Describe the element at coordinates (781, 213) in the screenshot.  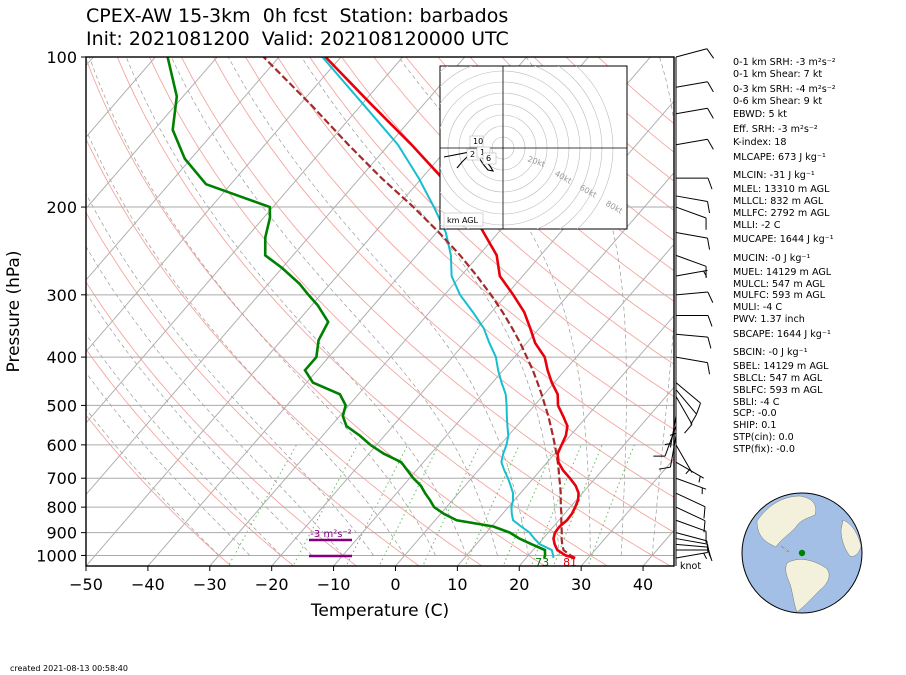
I see `index-line: MLLFC: 2792 m AGL` at that location.